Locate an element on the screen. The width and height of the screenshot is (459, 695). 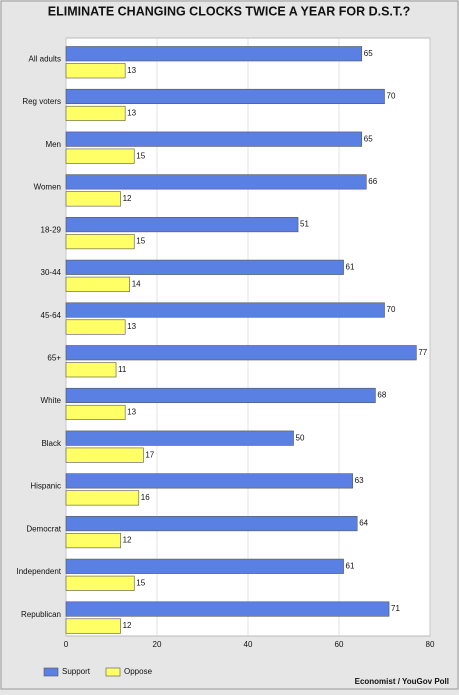
y-tick-label: Black is located at coordinates (51, 443).